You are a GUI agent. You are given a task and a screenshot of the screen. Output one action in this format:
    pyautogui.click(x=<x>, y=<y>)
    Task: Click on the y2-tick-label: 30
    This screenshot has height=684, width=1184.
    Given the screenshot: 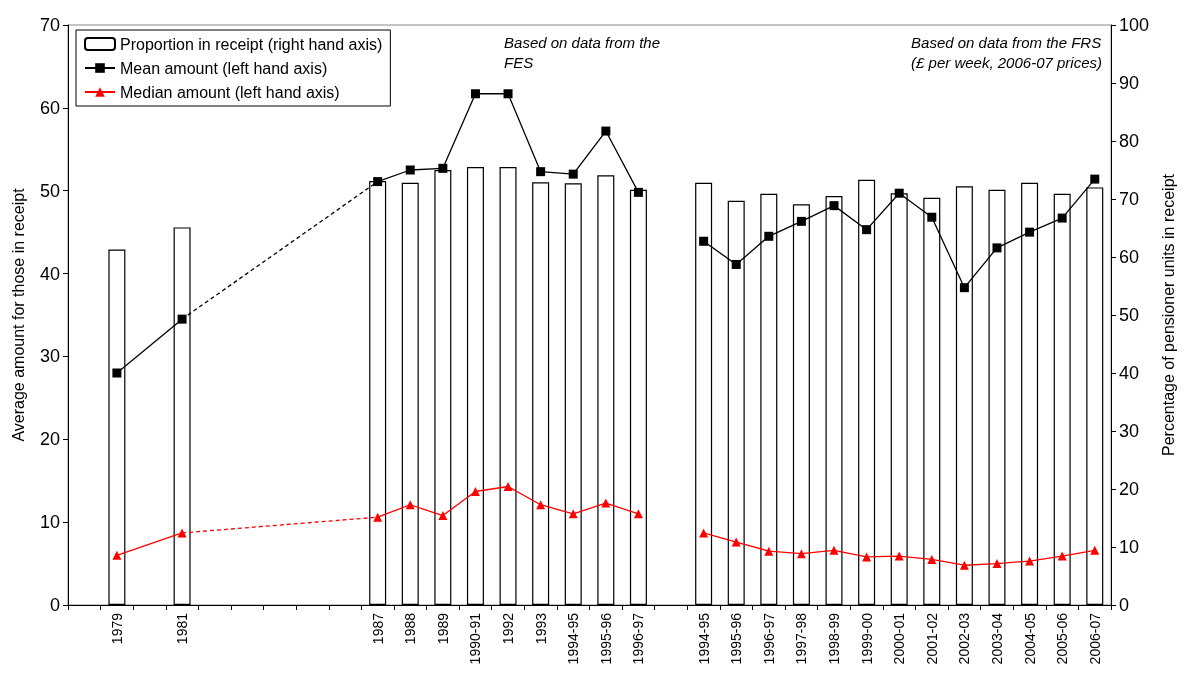 What is the action you would take?
    pyautogui.click(x=1129, y=431)
    